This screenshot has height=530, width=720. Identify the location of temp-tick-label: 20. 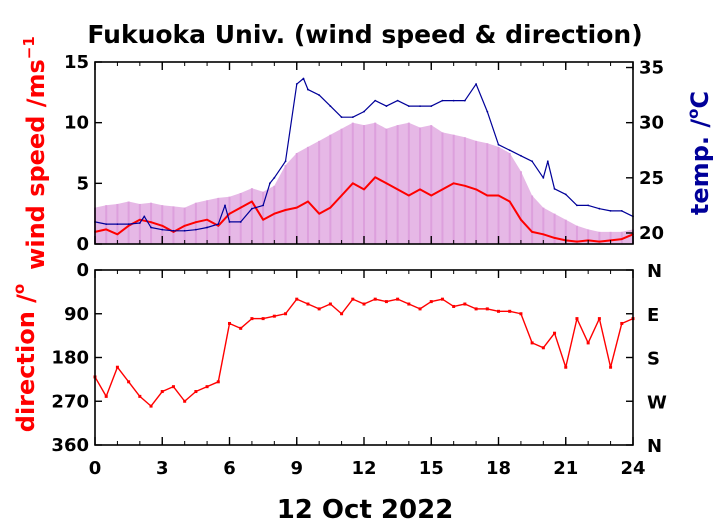
(651, 233).